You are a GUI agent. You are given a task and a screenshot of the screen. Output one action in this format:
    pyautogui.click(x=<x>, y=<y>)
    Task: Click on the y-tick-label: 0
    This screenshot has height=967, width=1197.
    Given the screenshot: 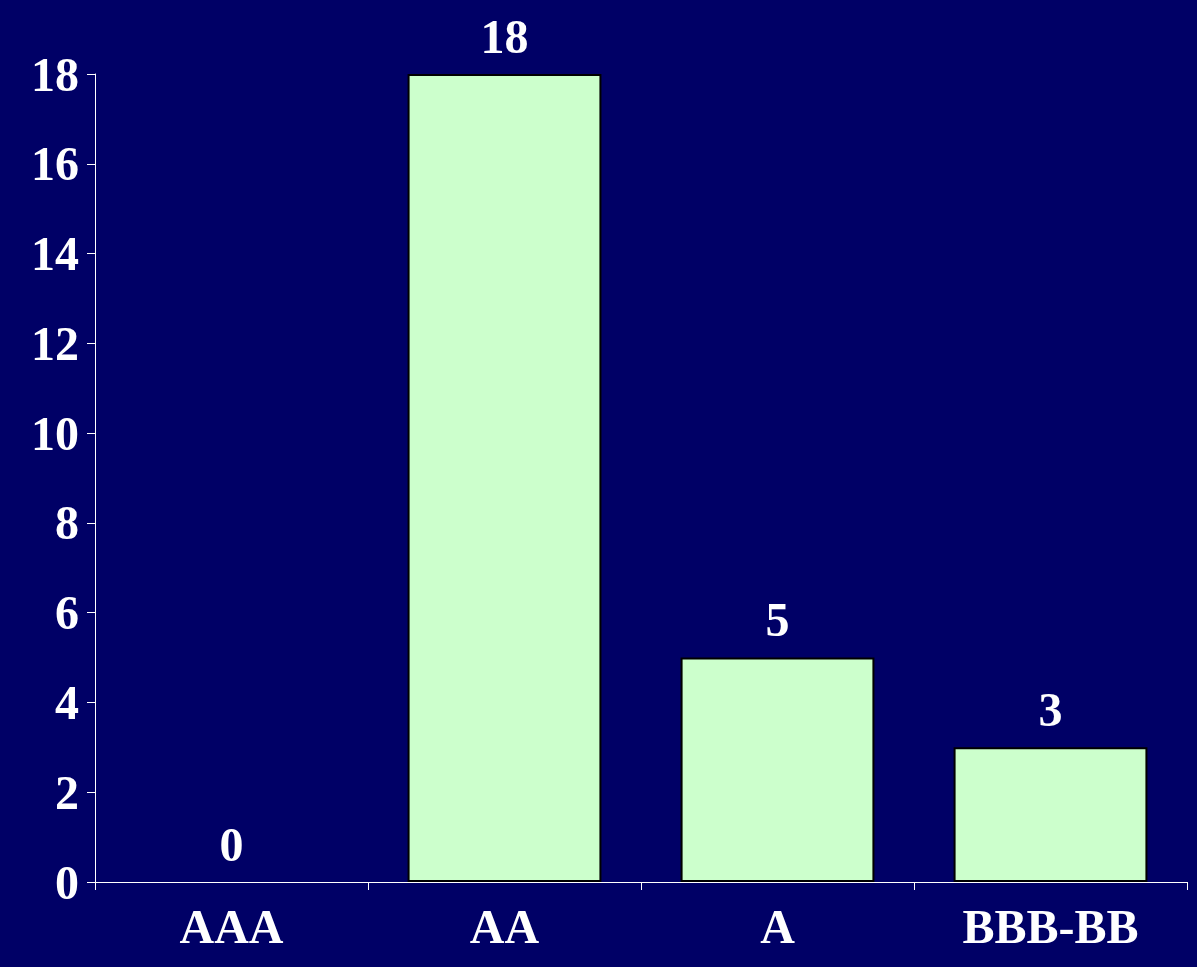 What is the action you would take?
    pyautogui.click(x=67, y=882)
    